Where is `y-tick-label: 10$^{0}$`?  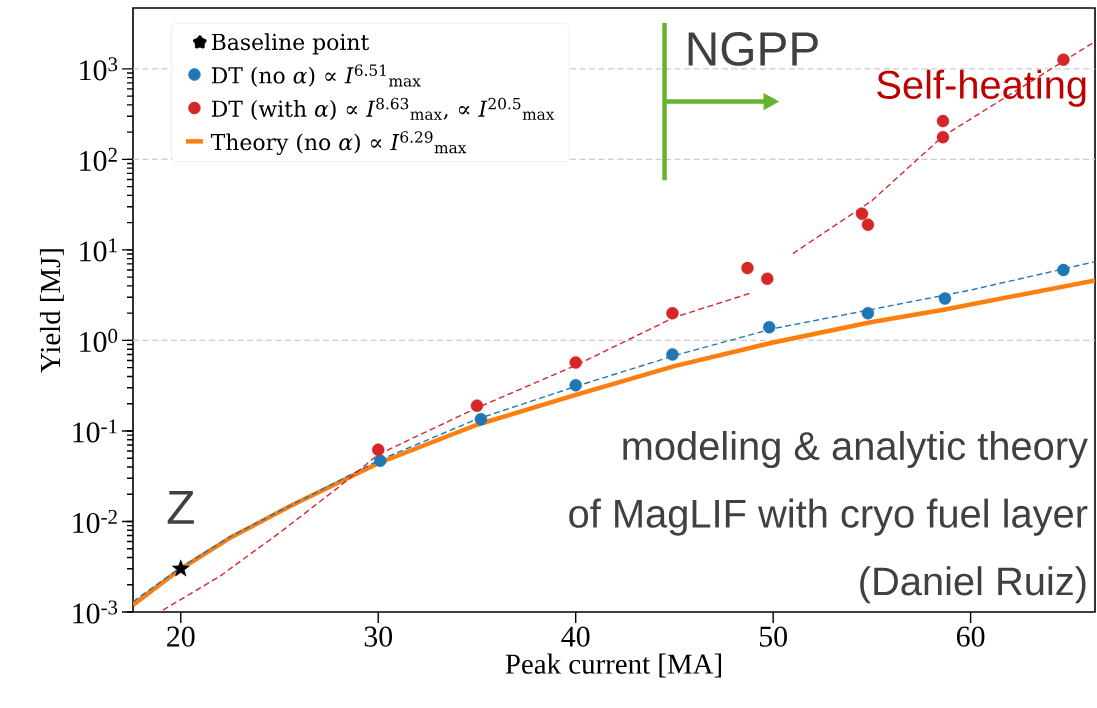 y-tick-label: 10$^{0}$ is located at coordinates (99, 340).